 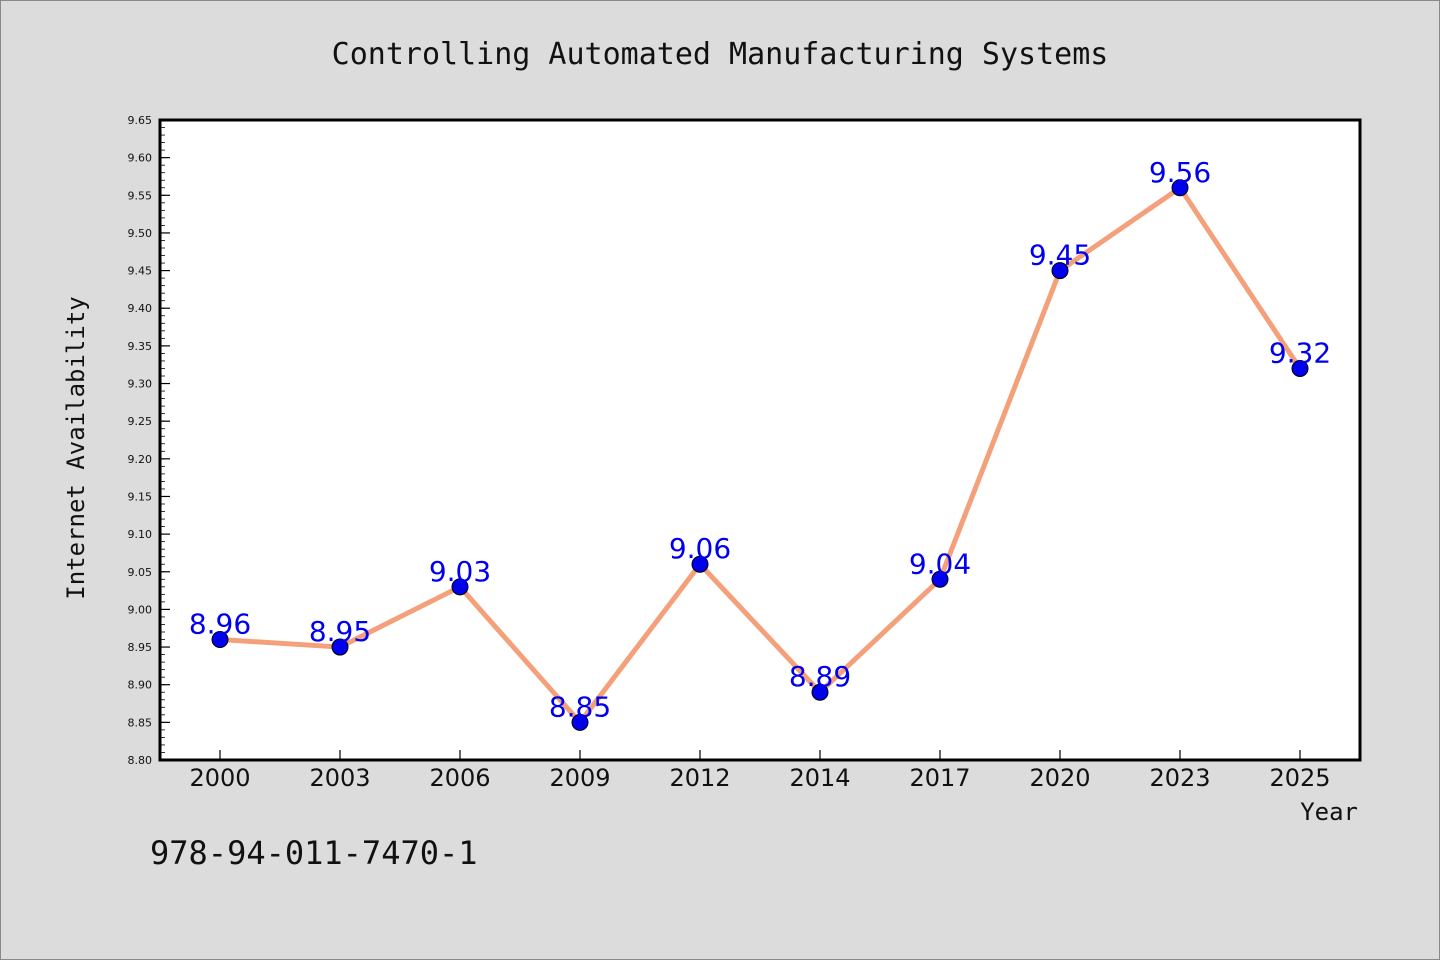 I want to click on data-label: 8.95, so click(x=340, y=631).